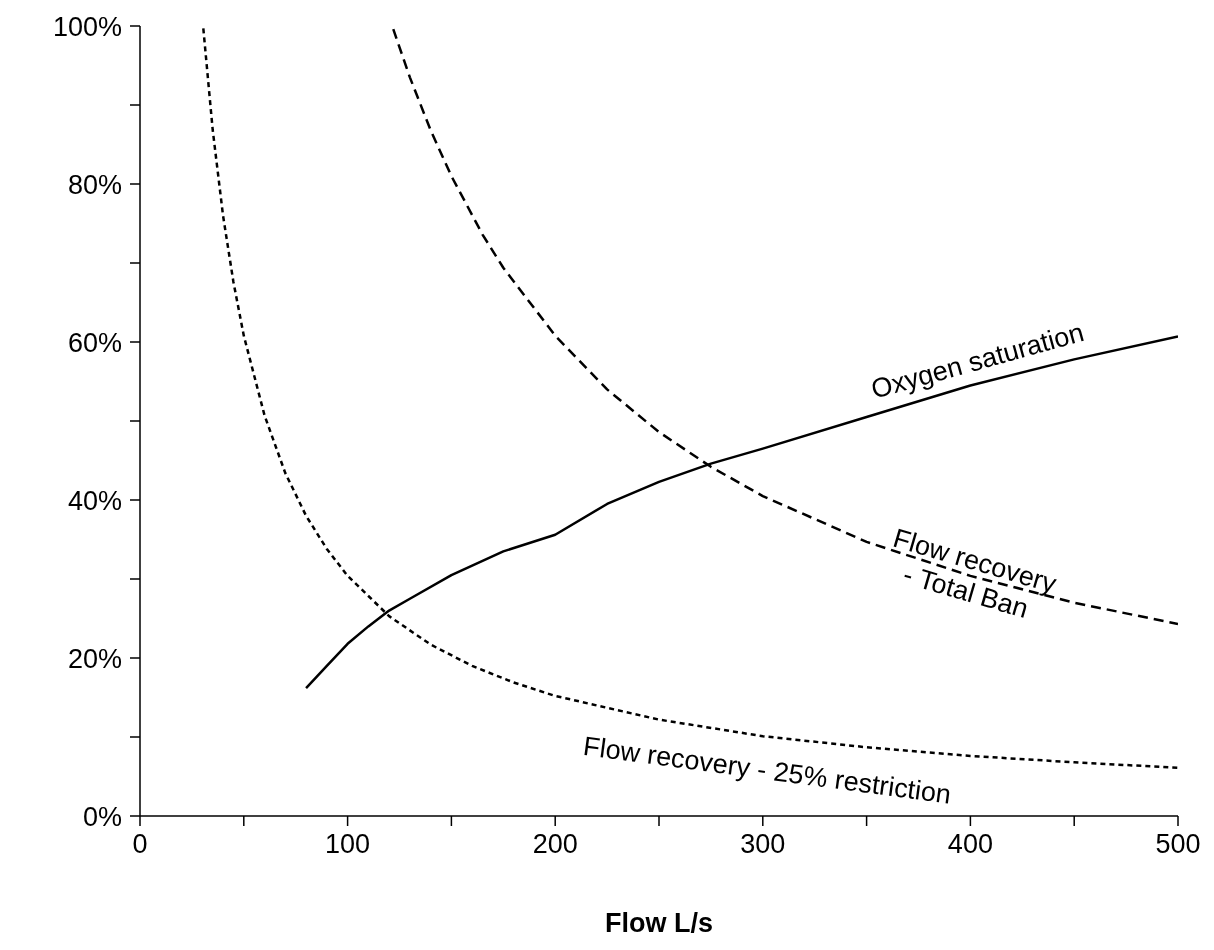  Describe the element at coordinates (767, 770) in the screenshot. I see `text: Flow recovery - 25% restriction` at that location.